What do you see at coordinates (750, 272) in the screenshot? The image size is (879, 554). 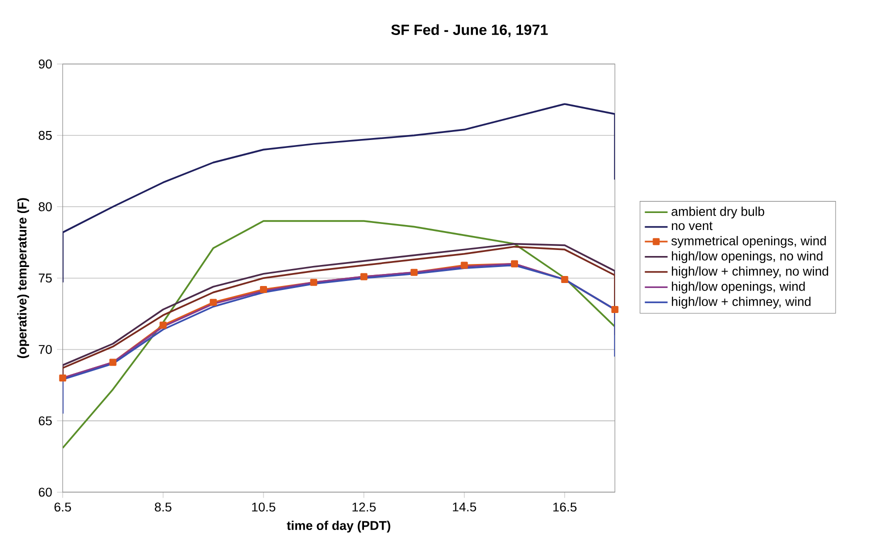 I see `legend-label: high/low + chimney, no wind` at bounding box center [750, 272].